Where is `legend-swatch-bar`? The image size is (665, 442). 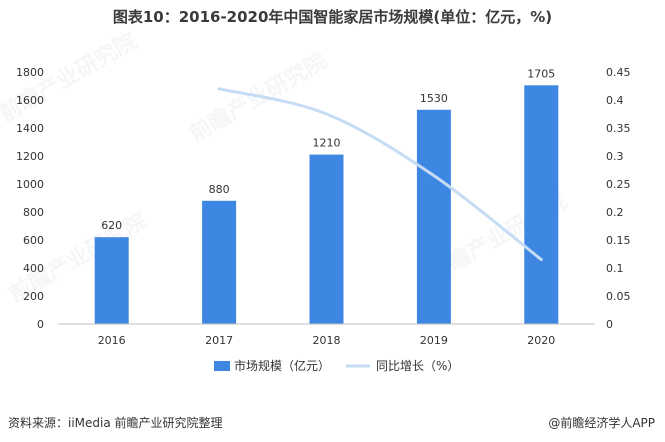 legend-swatch-bar is located at coordinates (222, 366).